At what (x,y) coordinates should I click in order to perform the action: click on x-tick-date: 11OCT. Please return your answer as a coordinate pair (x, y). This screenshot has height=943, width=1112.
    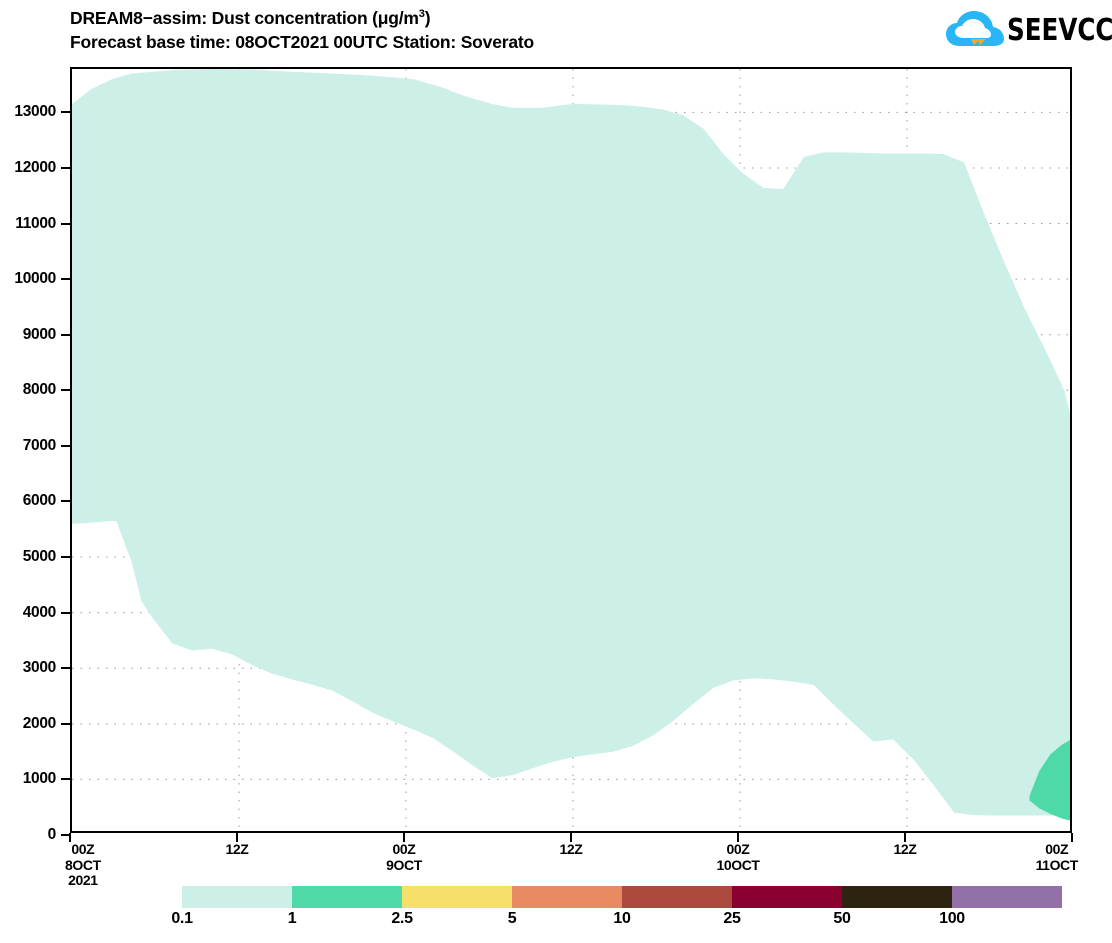
    Looking at the image, I should click on (1057, 864).